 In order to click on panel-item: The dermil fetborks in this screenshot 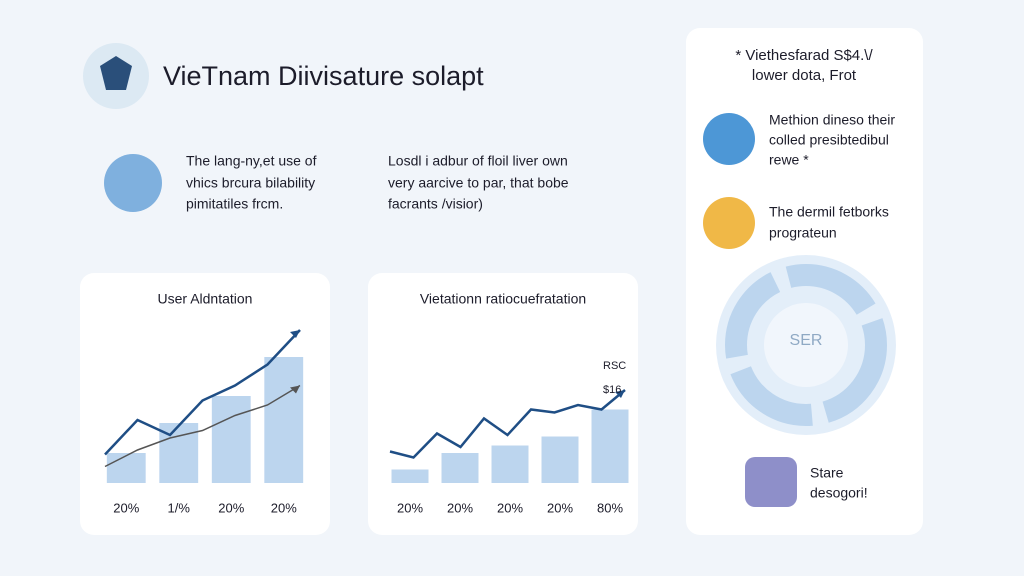, I will do `click(829, 212)`.